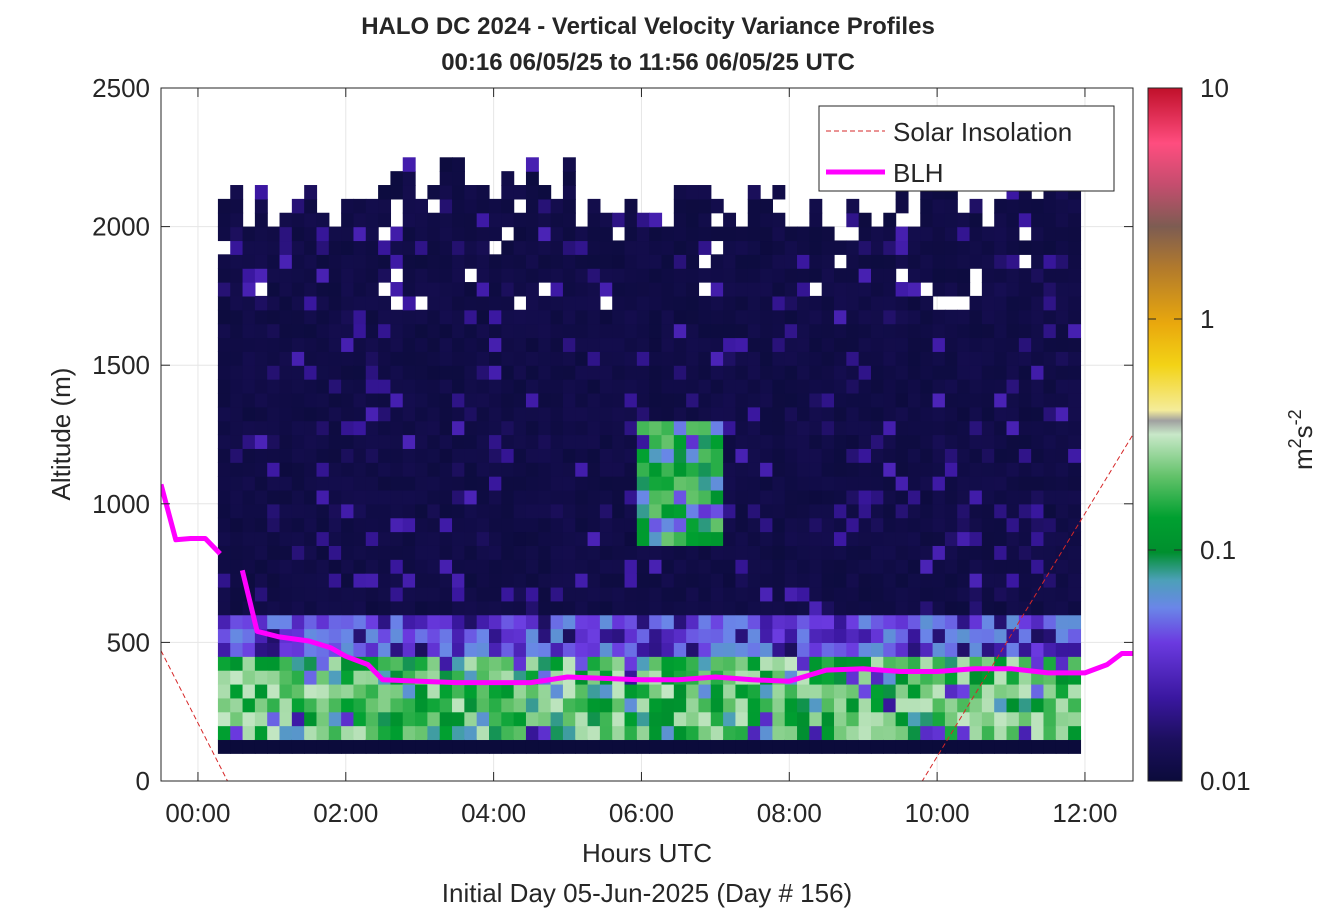  I want to click on heatmap-cell-1989, so click(840, 677).